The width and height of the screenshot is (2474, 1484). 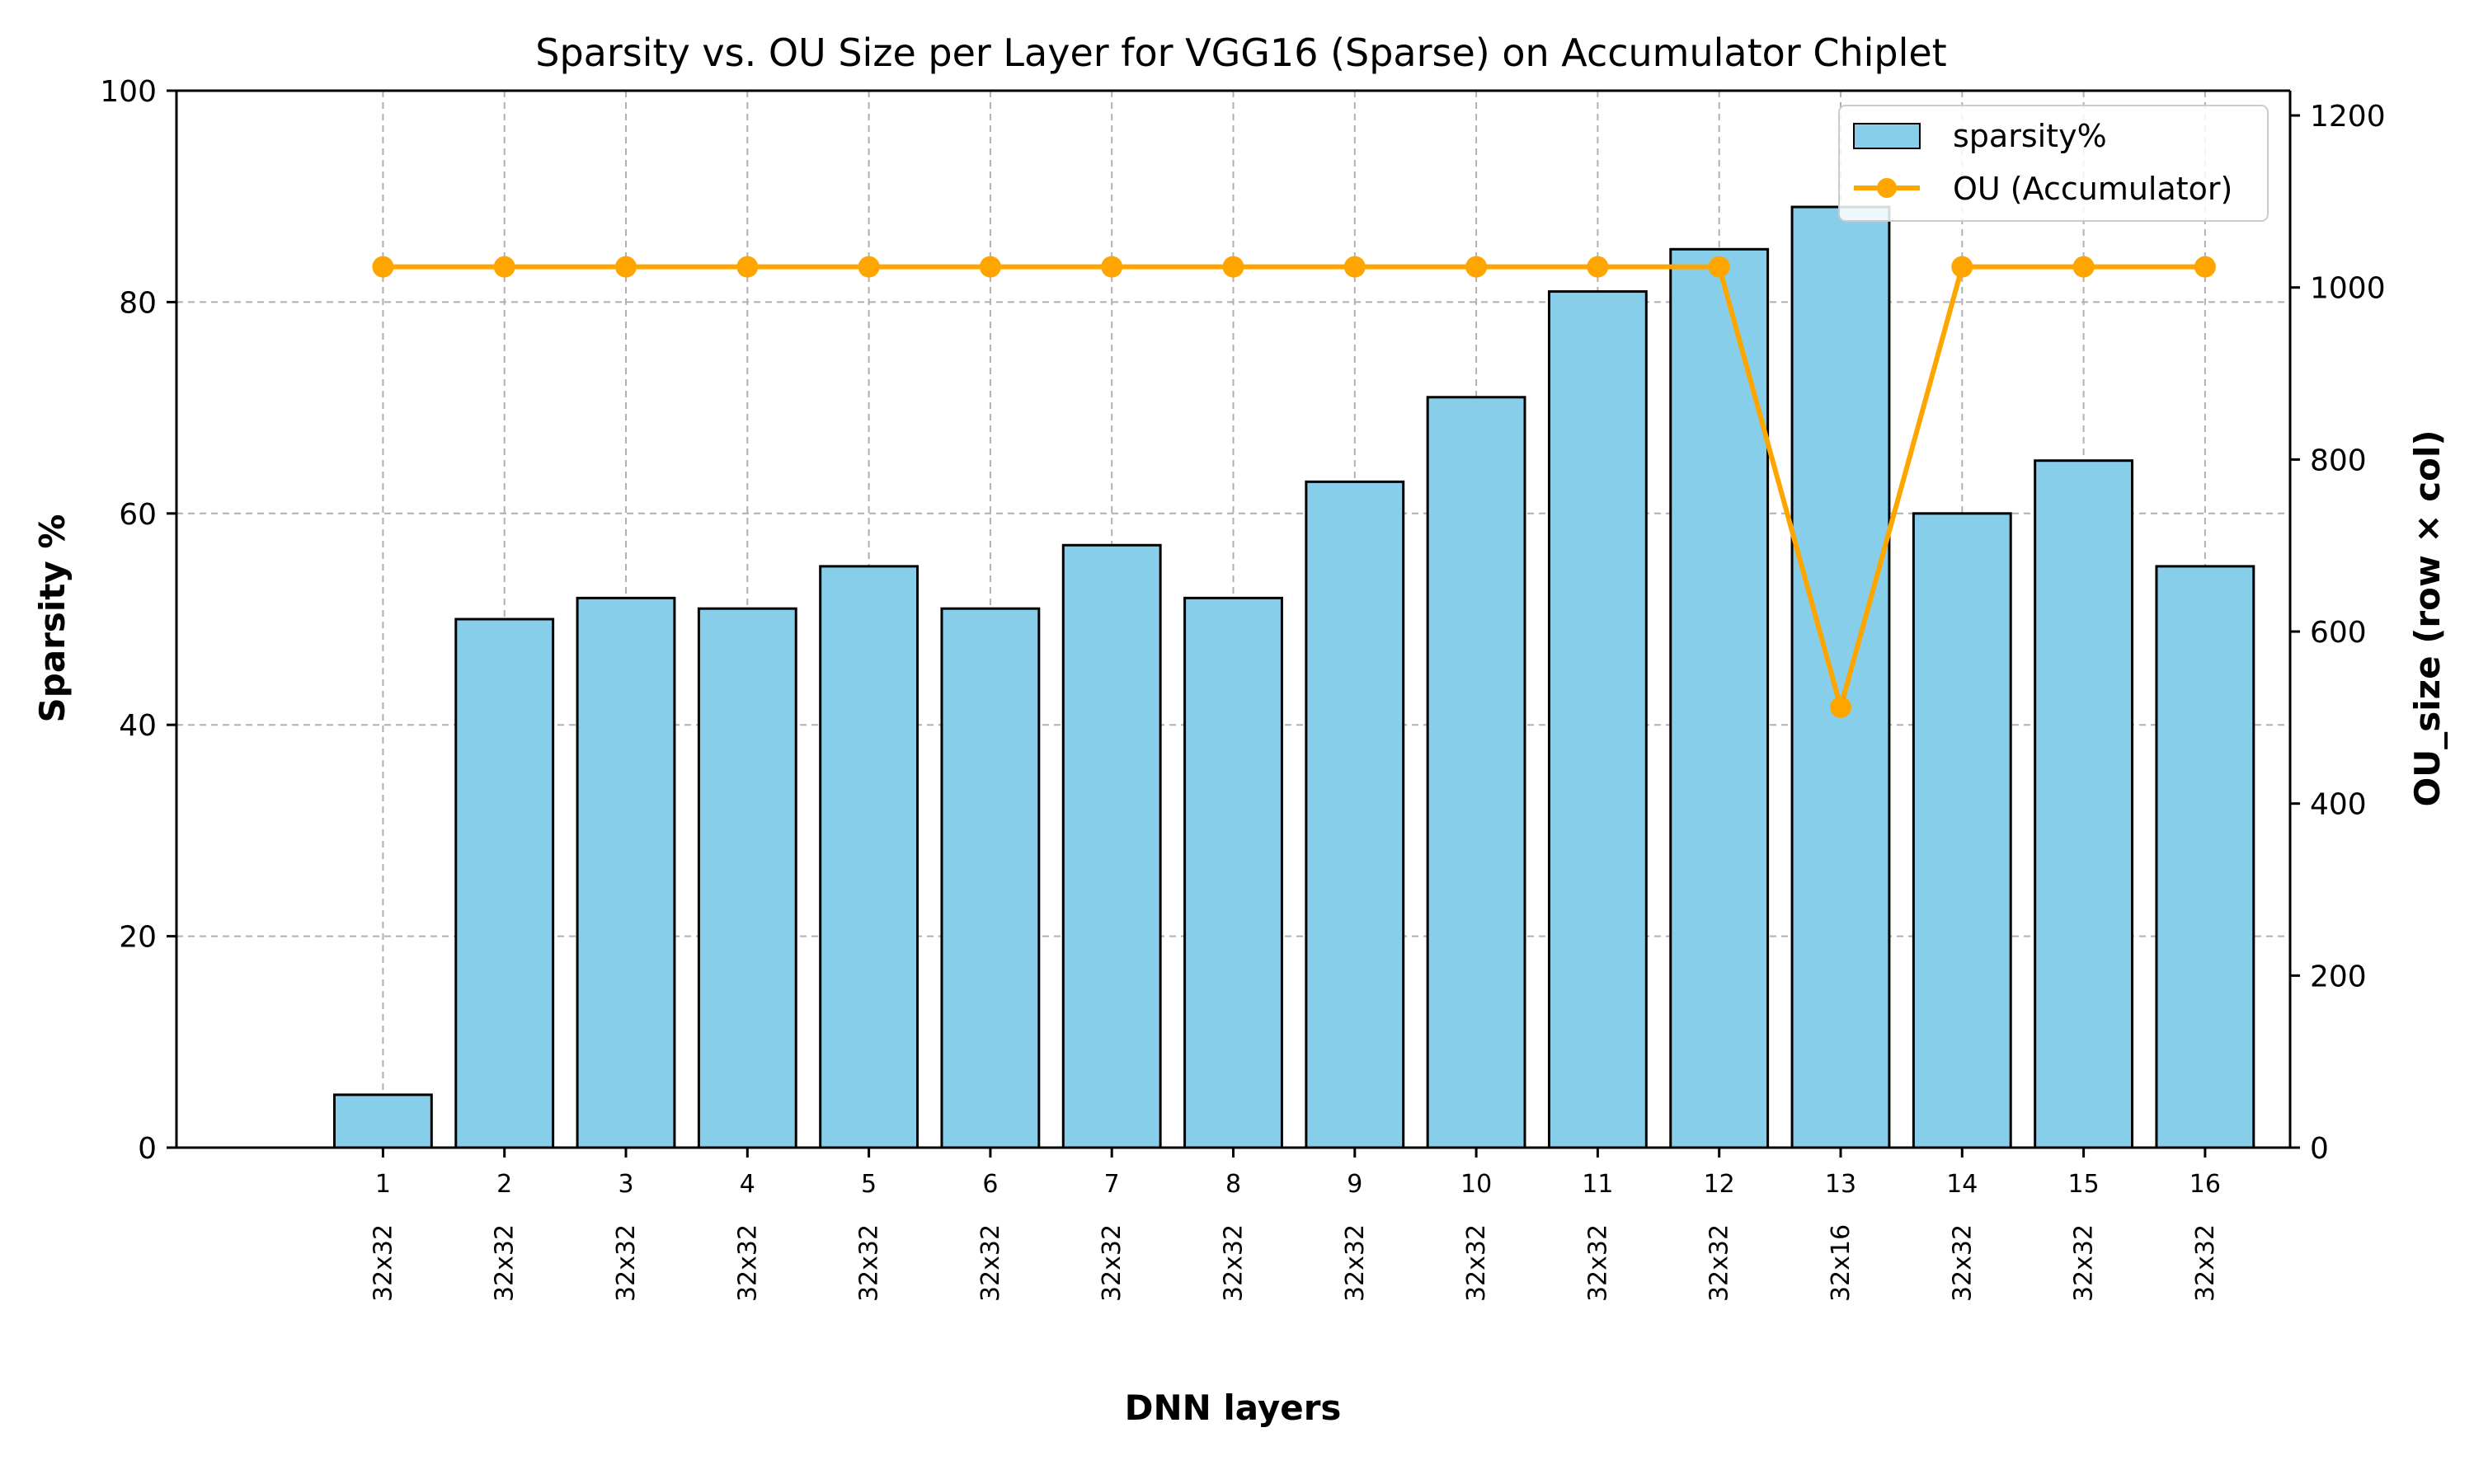 What do you see at coordinates (138, 303) in the screenshot?
I see `y-tick-label: 80` at bounding box center [138, 303].